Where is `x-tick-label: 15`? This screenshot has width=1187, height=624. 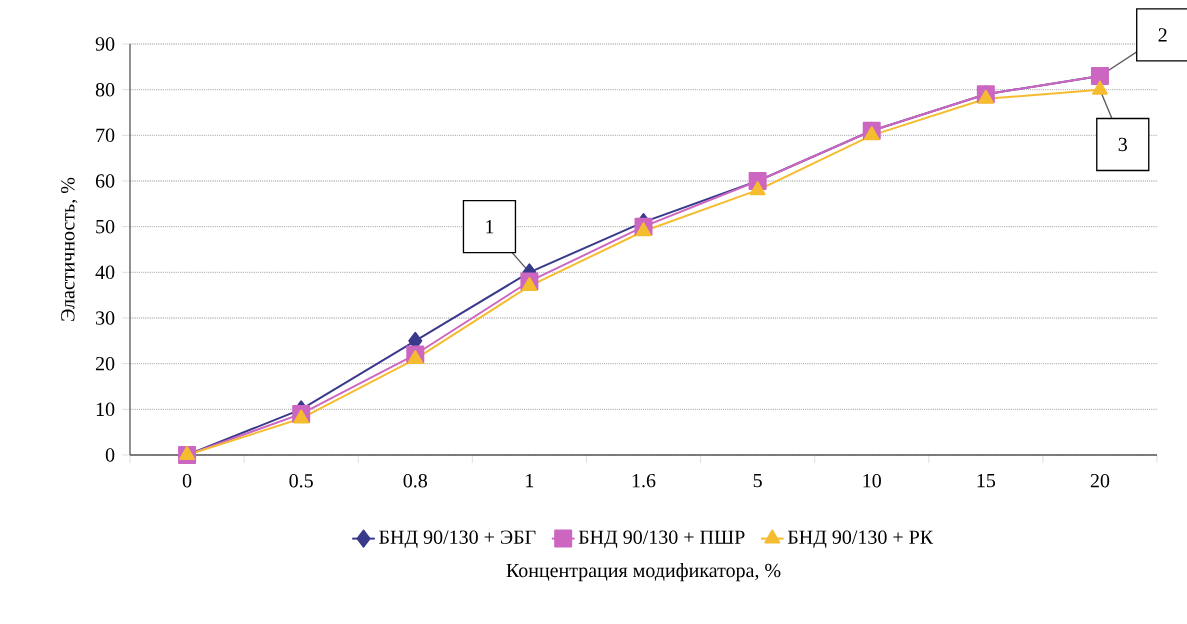 x-tick-label: 15 is located at coordinates (986, 480).